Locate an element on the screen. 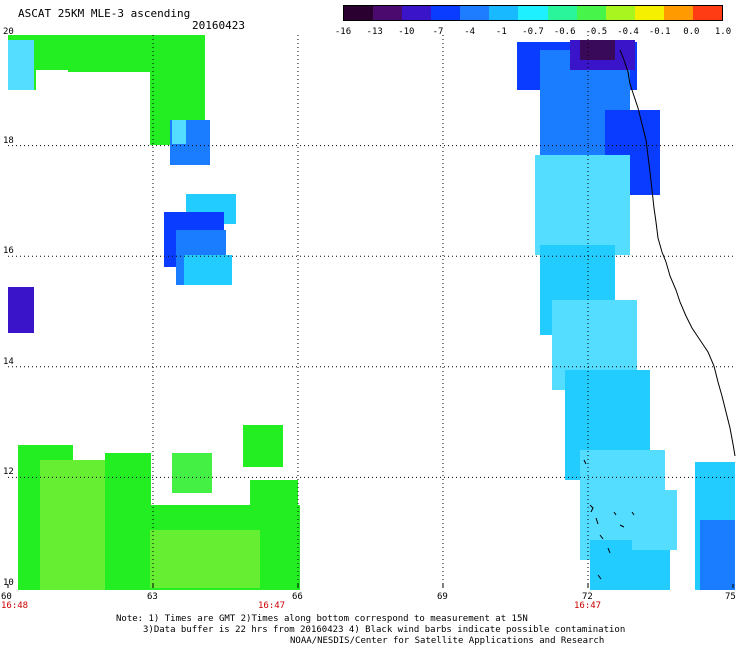  x-axis-label: 75 is located at coordinates (730, 597).